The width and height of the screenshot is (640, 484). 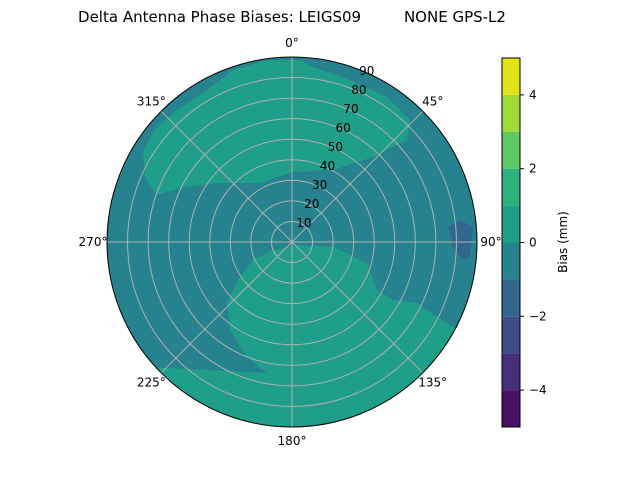 What do you see at coordinates (432, 383) in the screenshot?
I see `theta-tick-label: 135°` at bounding box center [432, 383].